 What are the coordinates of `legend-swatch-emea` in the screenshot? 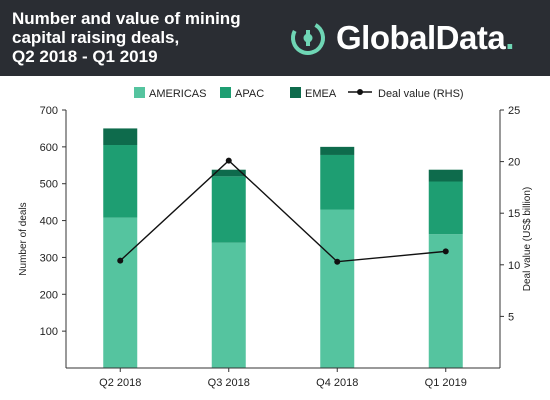 It's located at (295, 92).